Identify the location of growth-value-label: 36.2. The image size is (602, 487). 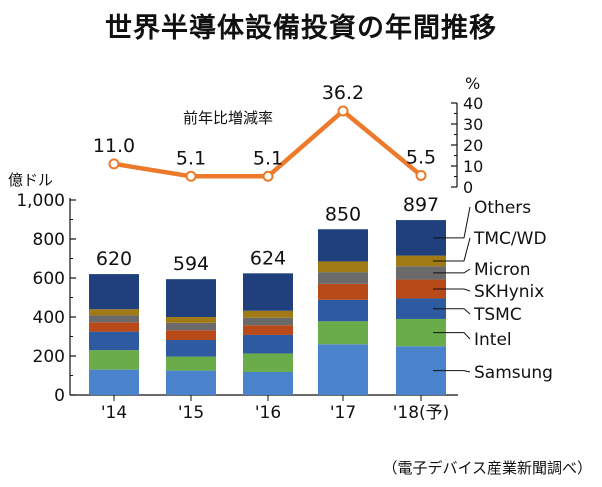
(343, 93).